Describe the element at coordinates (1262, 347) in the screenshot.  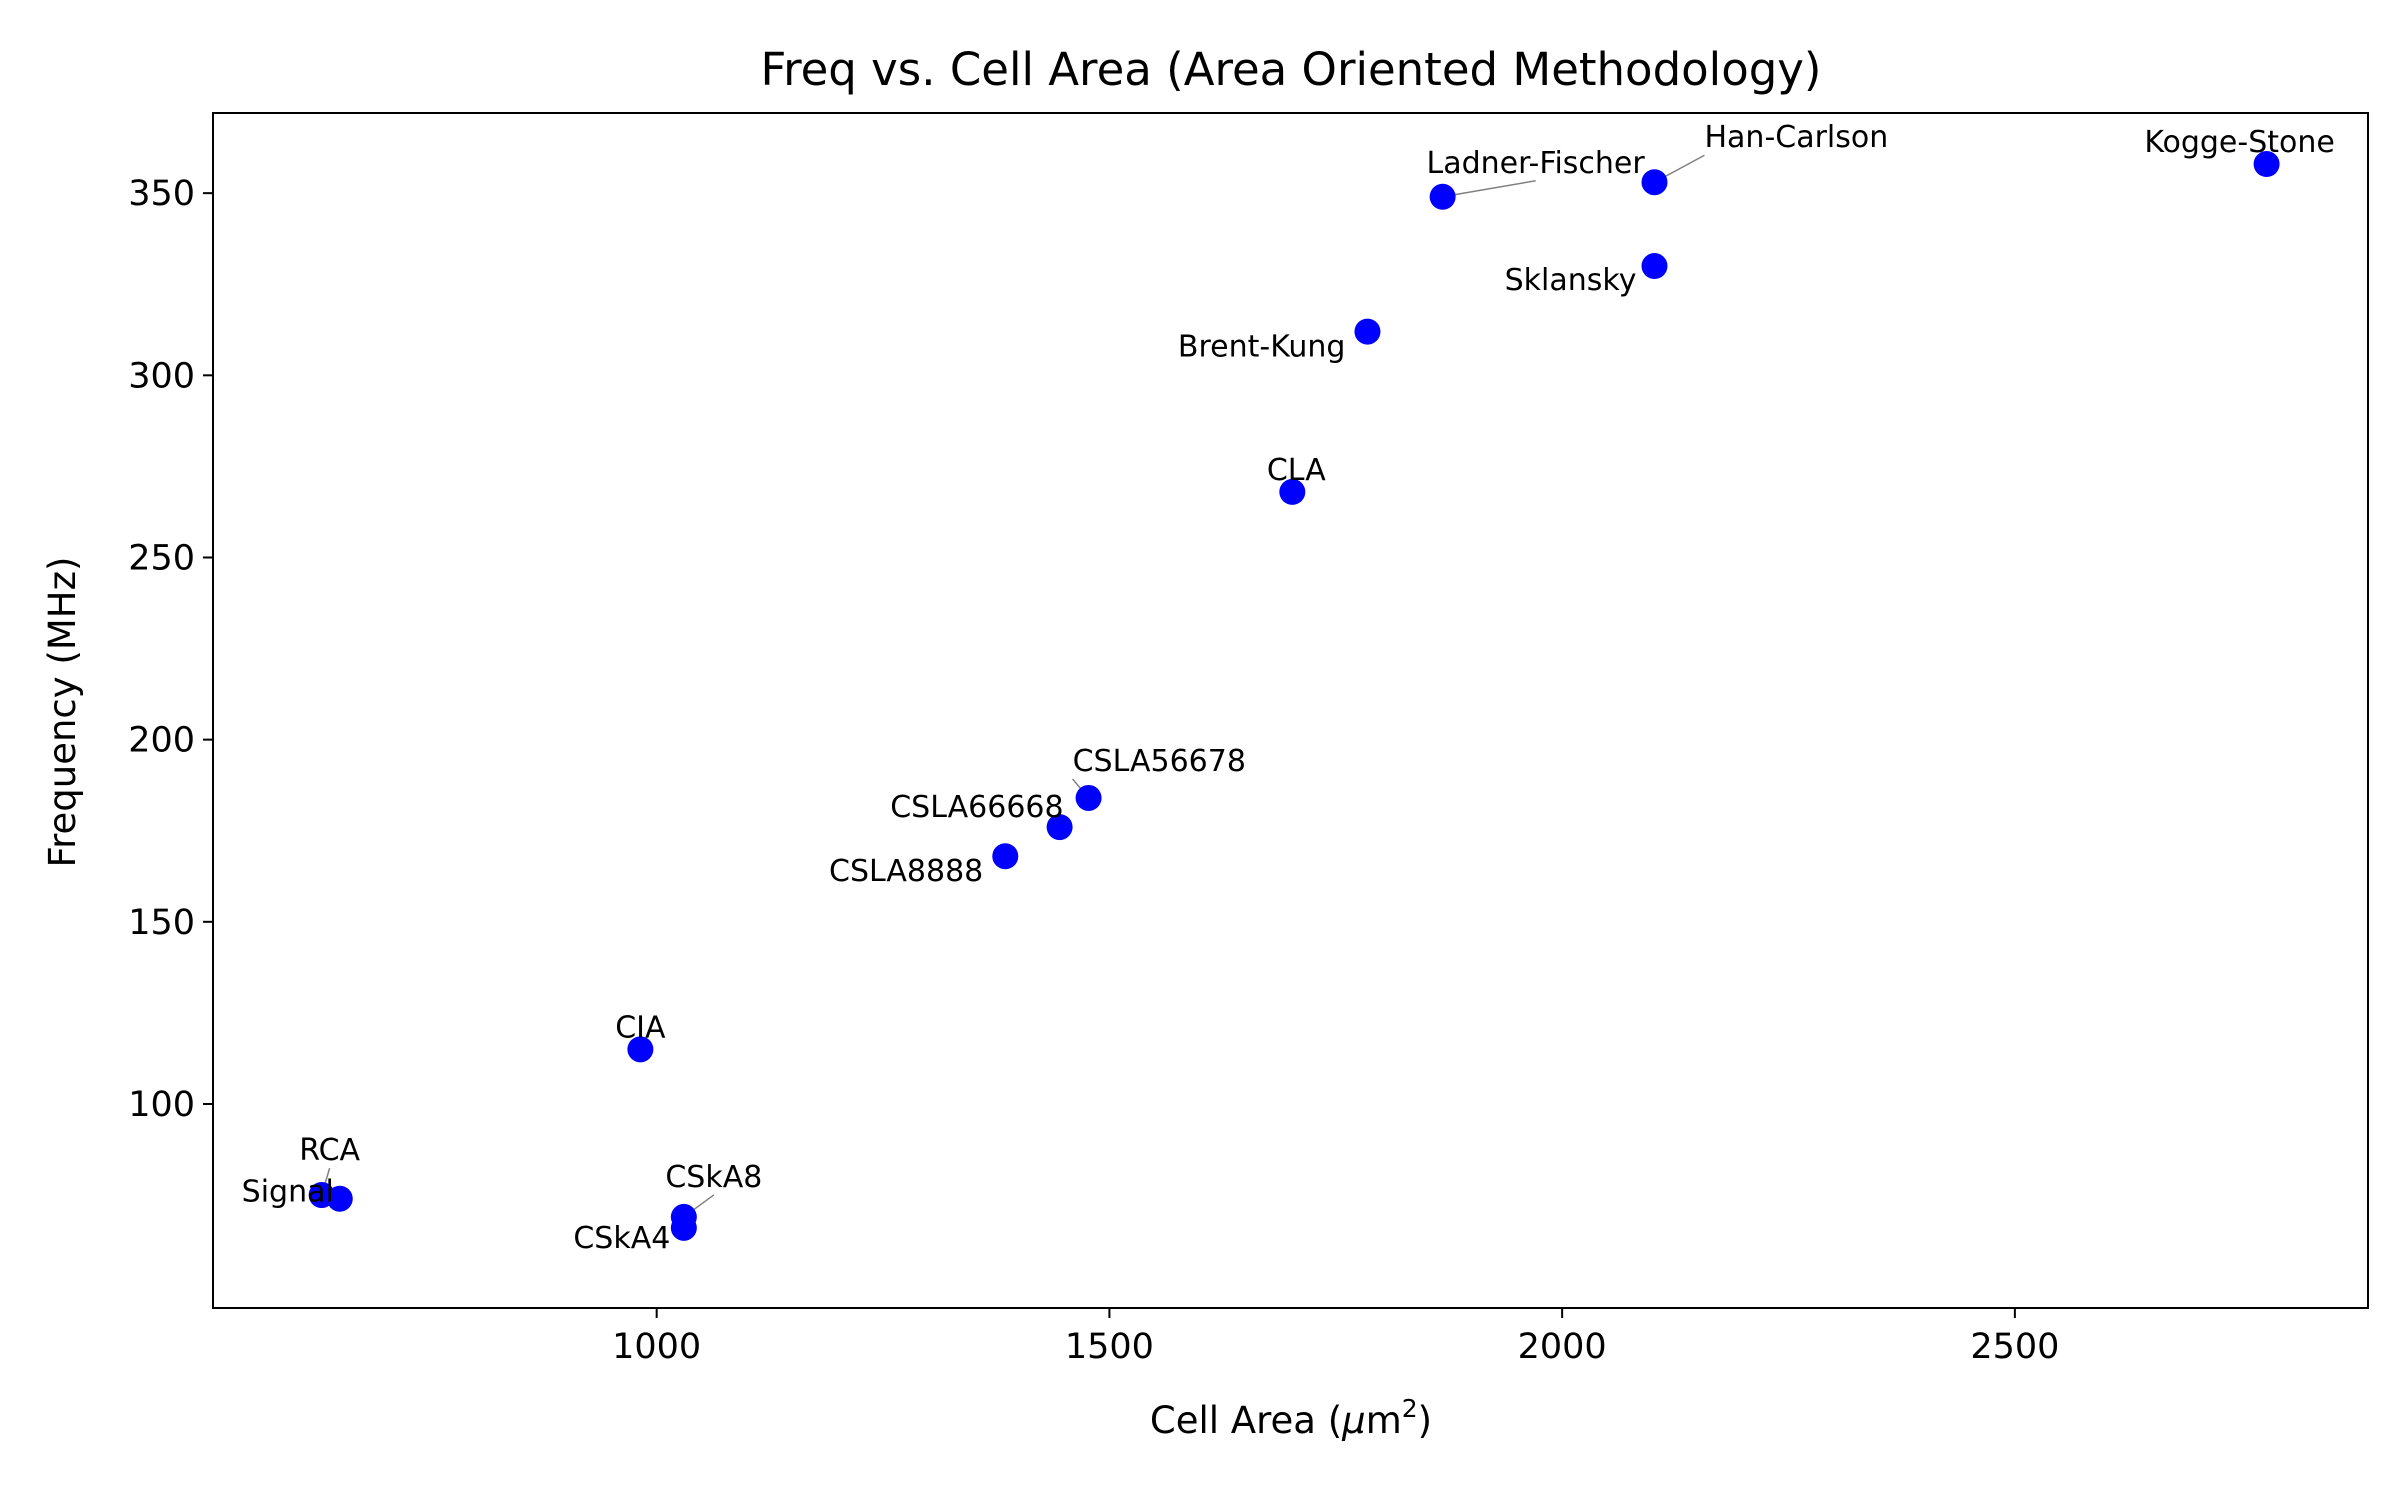
I see `point-label-brent-kung: Brent-Kung` at that location.